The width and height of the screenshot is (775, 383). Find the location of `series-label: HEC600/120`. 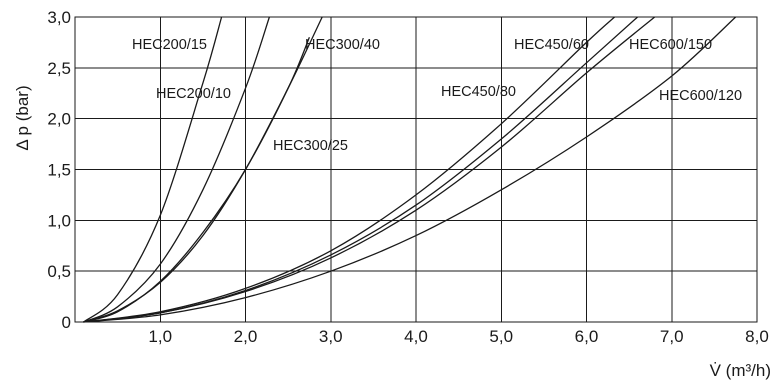

series-label: HEC600/120 is located at coordinates (700, 96).